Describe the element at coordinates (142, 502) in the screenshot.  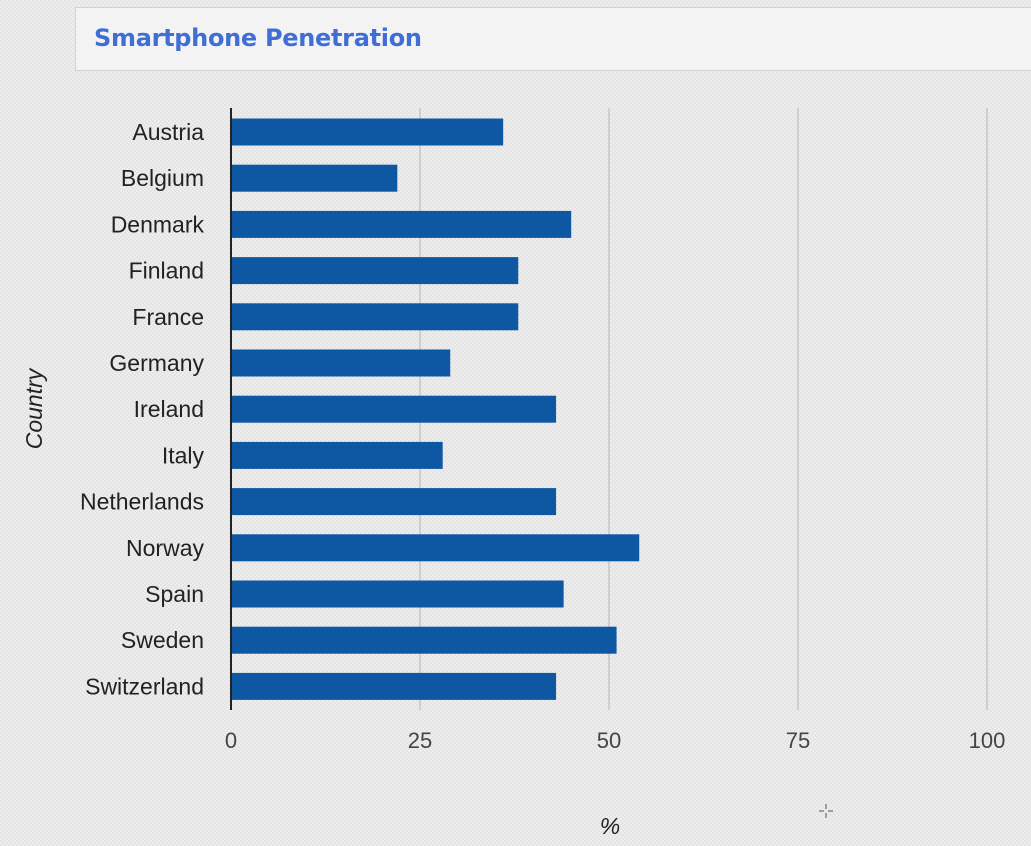
I see `category-label: Netherlands` at that location.